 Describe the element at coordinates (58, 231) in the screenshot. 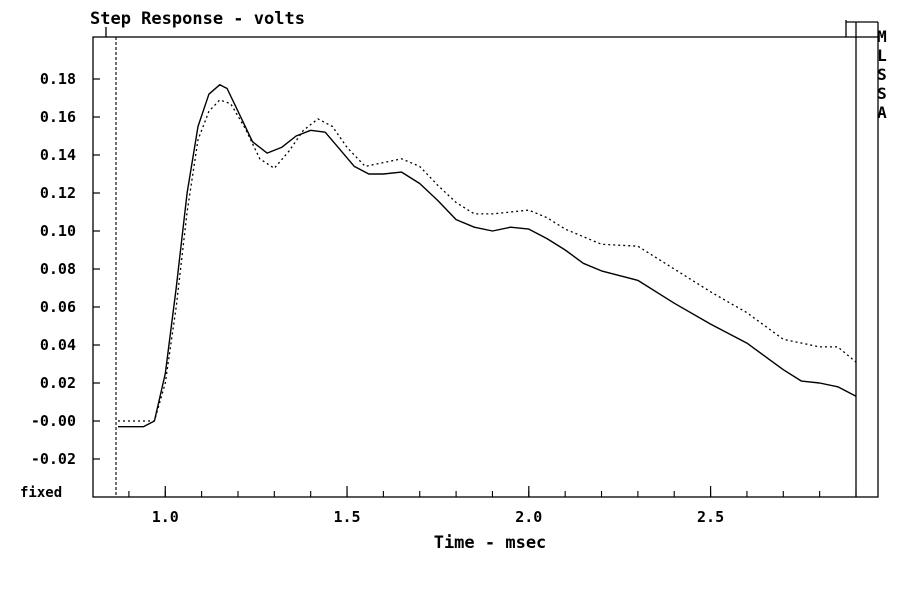

I see `y-tick-label: 0.10` at that location.